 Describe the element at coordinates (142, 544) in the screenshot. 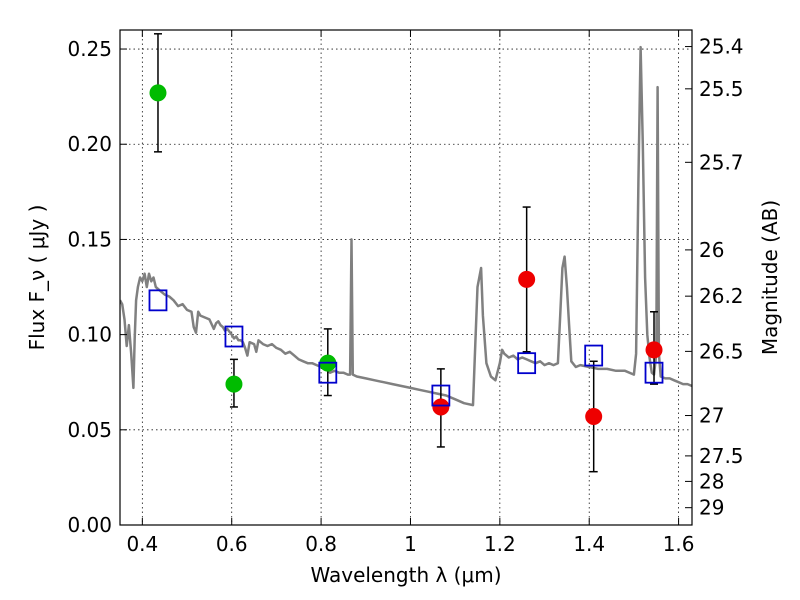

I see `x-tick-label: 0.4` at that location.